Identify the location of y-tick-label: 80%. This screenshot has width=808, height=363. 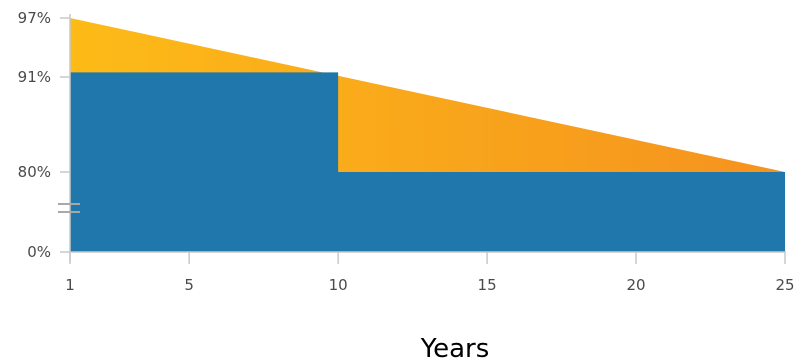
(34, 172).